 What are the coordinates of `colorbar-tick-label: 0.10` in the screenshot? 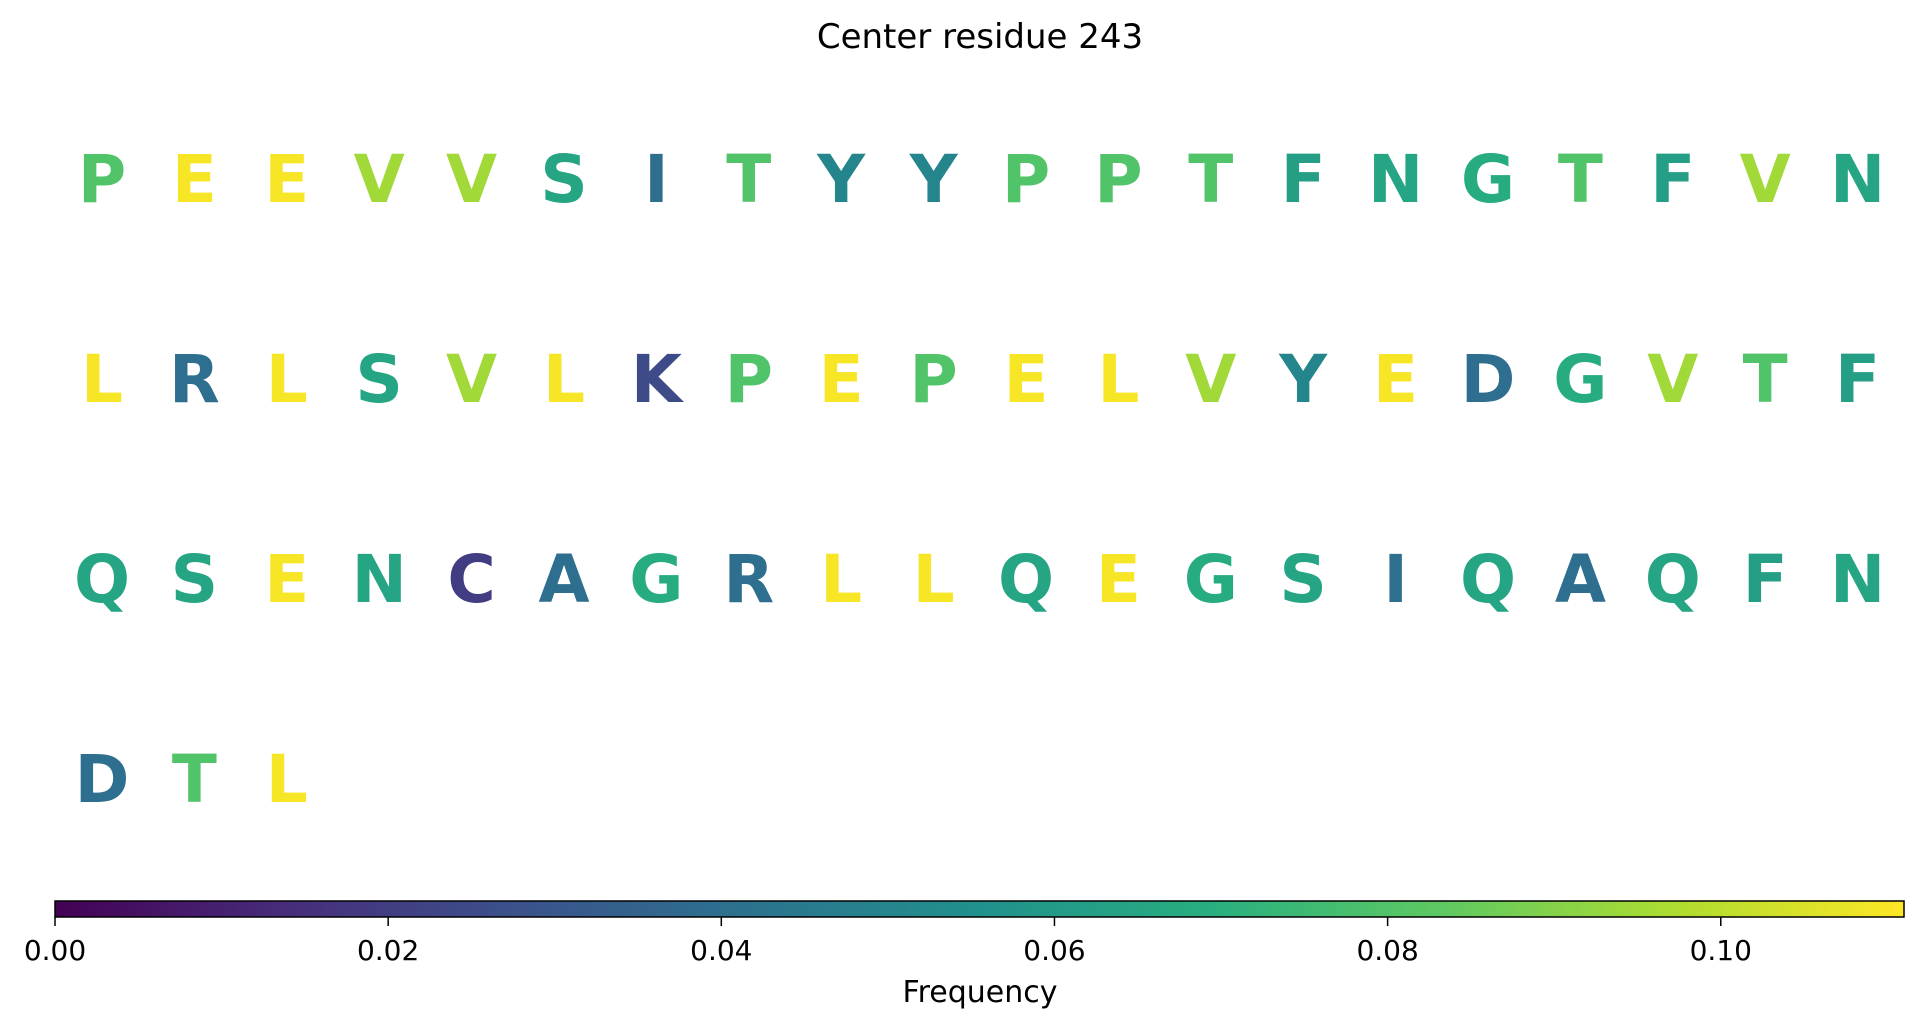 It's located at (1721, 950).